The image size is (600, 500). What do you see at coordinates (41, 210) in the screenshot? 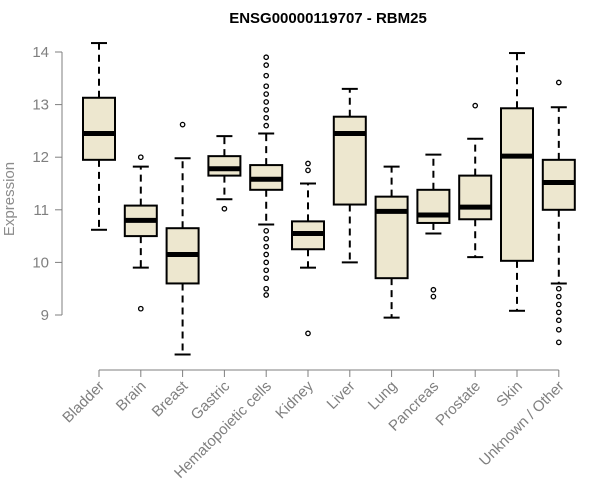
I see `y-tick-label: 11` at bounding box center [41, 210].